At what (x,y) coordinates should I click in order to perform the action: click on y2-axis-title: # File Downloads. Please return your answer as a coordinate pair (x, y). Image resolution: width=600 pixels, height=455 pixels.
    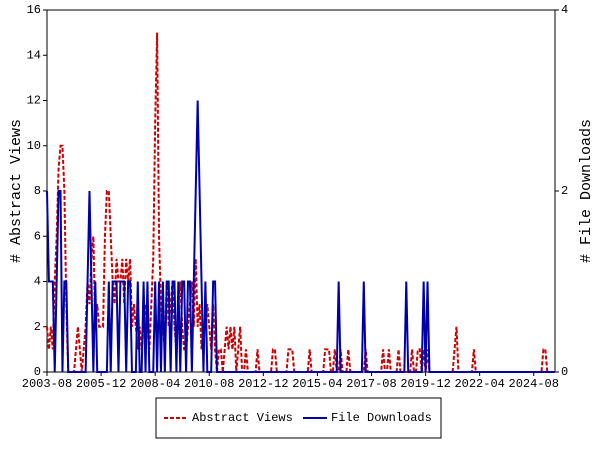
    Looking at the image, I should click on (586, 191).